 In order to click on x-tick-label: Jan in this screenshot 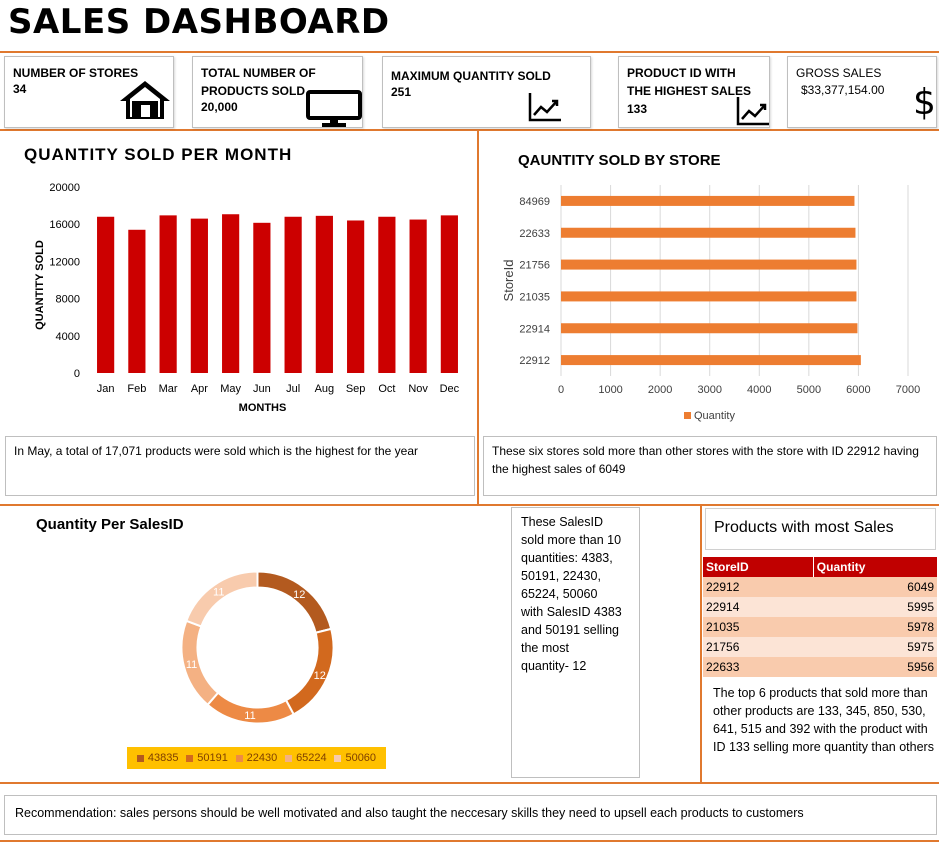, I will do `click(106, 389)`.